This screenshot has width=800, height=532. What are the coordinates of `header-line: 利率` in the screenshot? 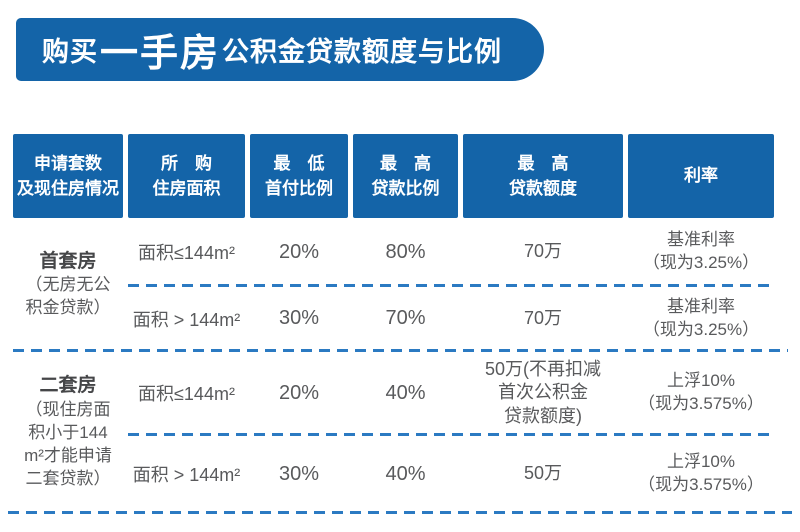 It's located at (701, 176).